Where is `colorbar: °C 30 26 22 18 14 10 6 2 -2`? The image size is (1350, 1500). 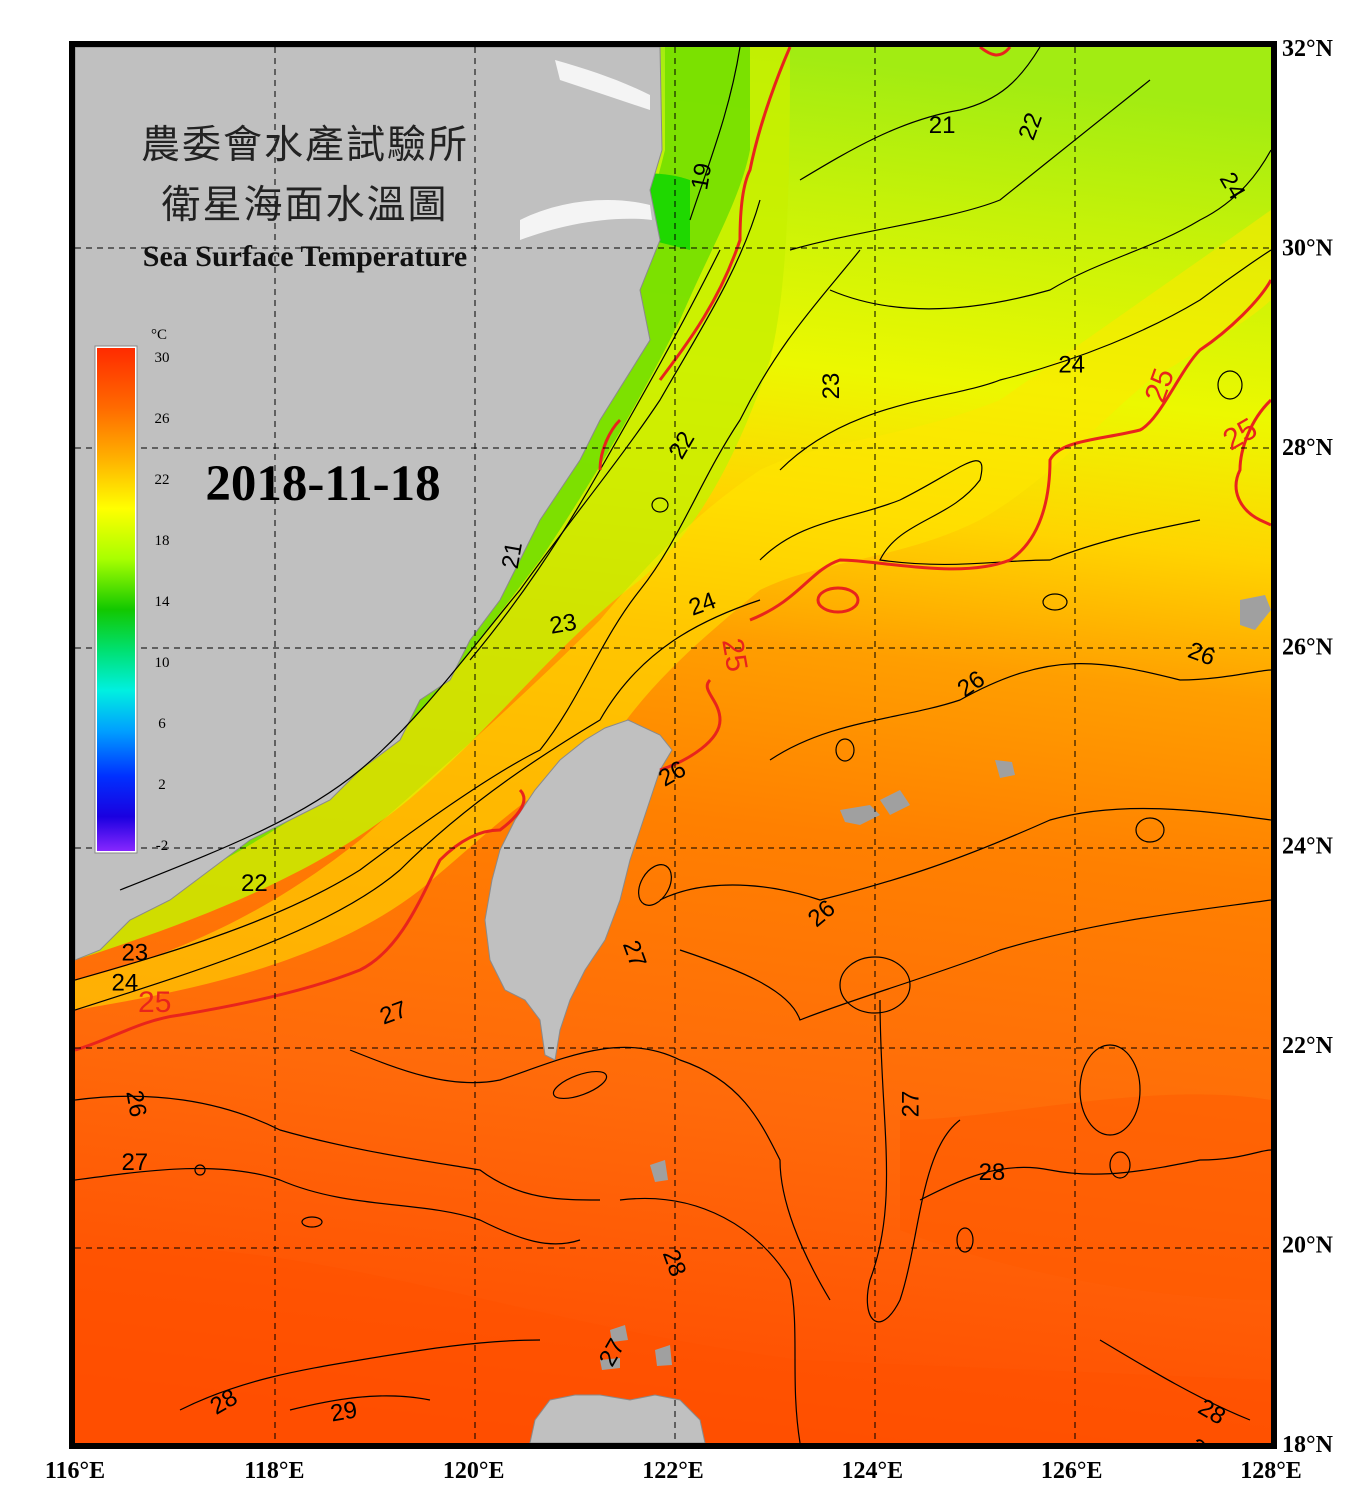 colorbar: °C 30 26 22 18 14 10 6 2 -2 is located at coordinates (132, 590).